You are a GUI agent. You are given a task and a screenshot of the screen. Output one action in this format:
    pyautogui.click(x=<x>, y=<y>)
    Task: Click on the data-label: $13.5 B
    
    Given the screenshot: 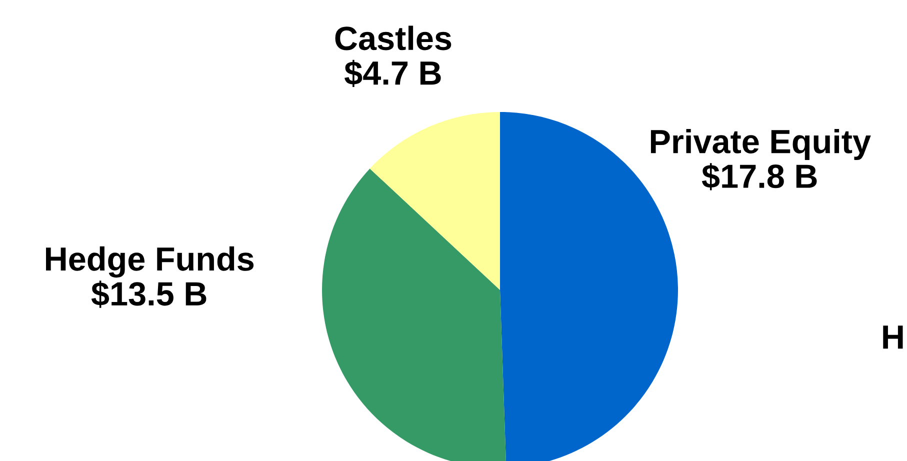 What is the action you would take?
    pyautogui.click(x=148, y=294)
    